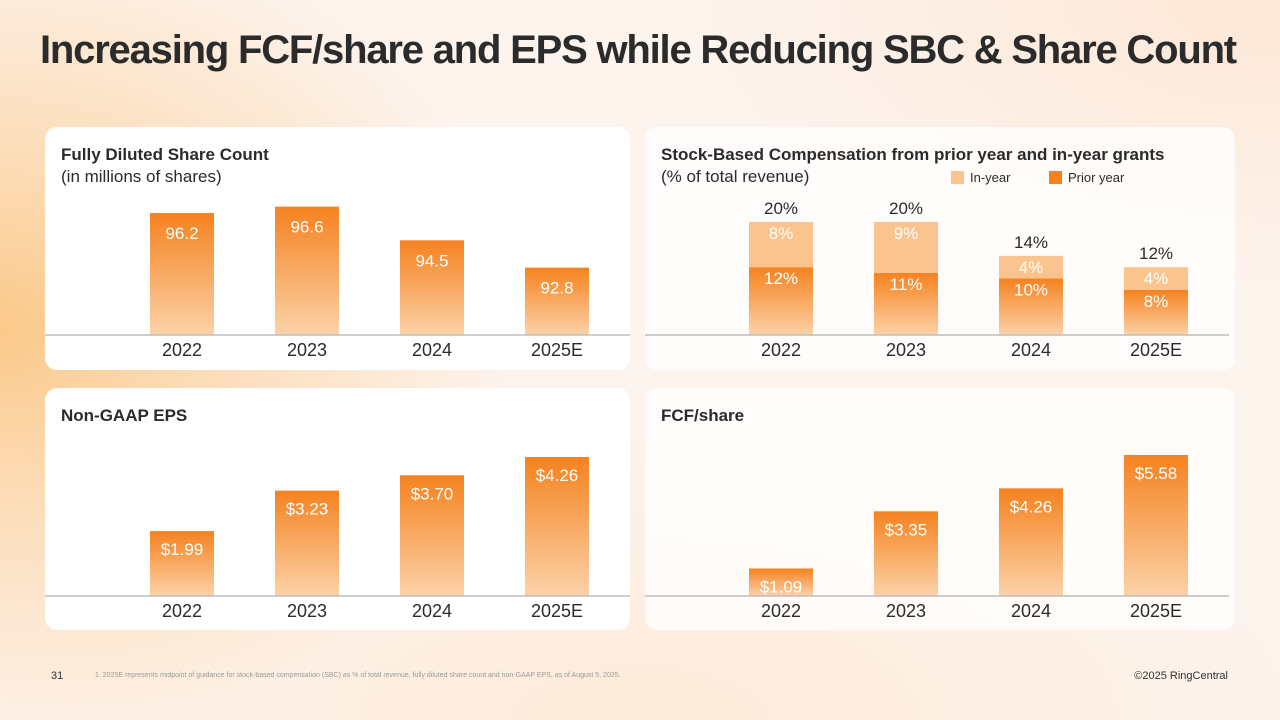 Image resolution: width=1280 pixels, height=720 pixels. What do you see at coordinates (990, 177) in the screenshot?
I see `legend-in-year-label: In-year` at bounding box center [990, 177].